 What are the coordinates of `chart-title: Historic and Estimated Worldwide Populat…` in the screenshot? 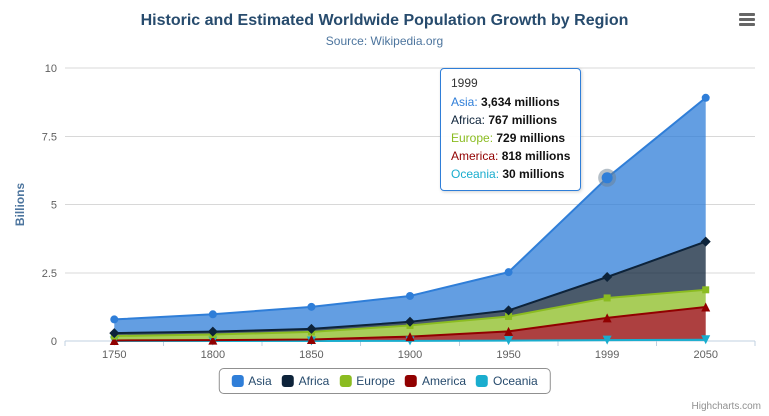 It's located at (384, 20).